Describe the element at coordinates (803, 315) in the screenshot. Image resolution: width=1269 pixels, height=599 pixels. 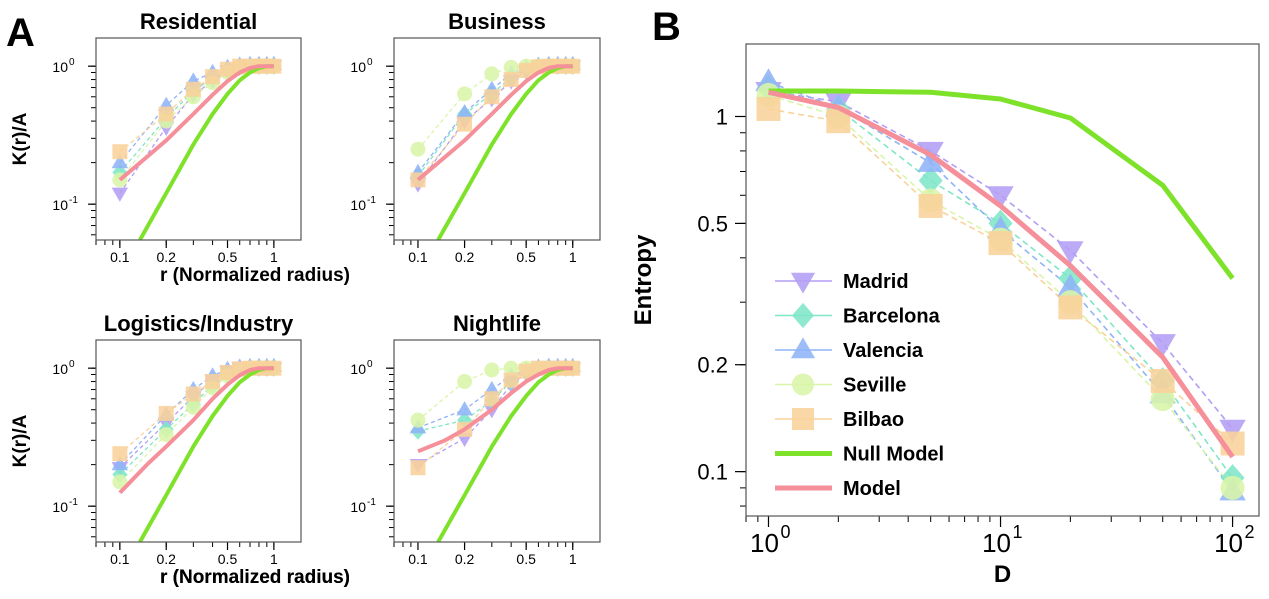
I see `legend-marker-barcelona` at that location.